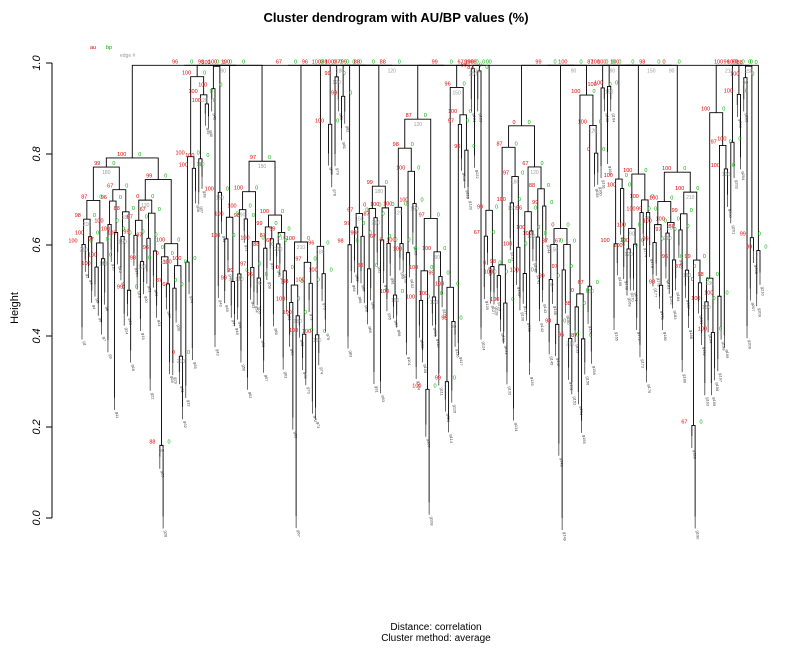 The width and height of the screenshot is (792, 648). Describe the element at coordinates (633, 298) in the screenshot. I see `leaf-label: g170` at that location.